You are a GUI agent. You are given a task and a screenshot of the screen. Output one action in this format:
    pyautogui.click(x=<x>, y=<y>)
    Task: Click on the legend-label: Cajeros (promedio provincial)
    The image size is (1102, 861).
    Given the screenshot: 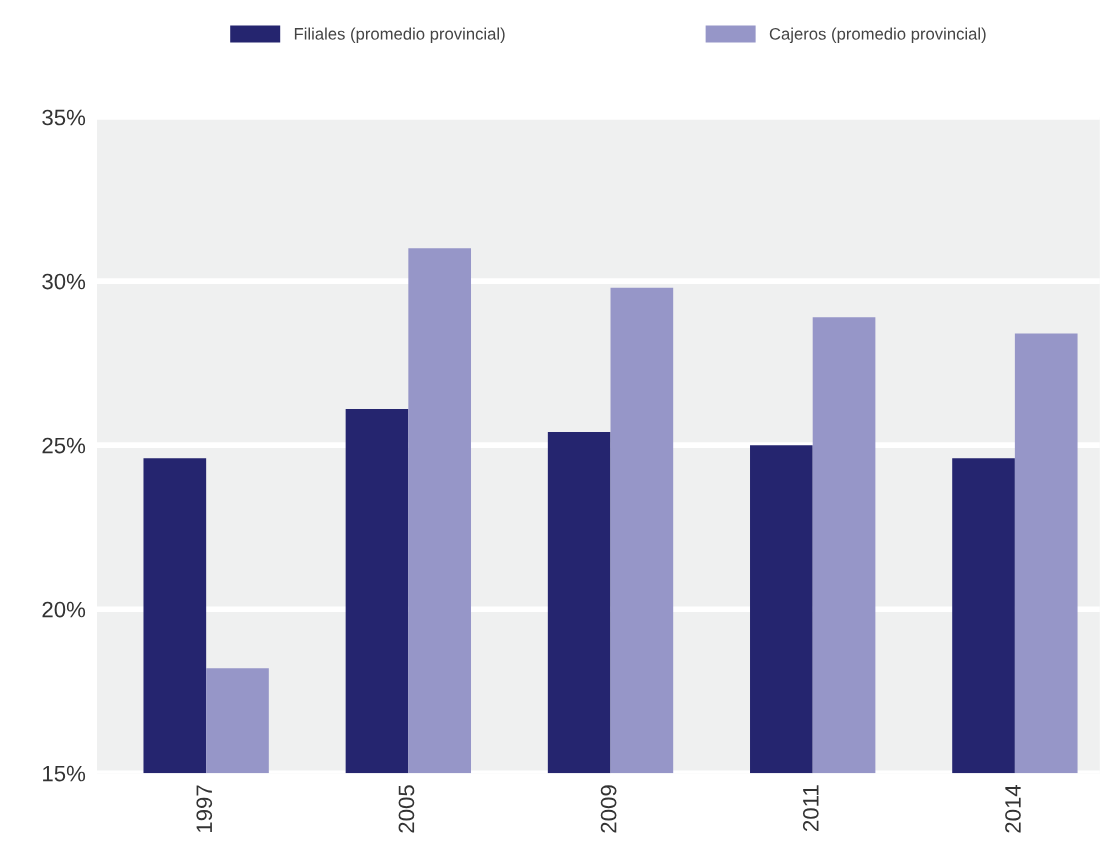 What is the action you would take?
    pyautogui.click(x=877, y=35)
    